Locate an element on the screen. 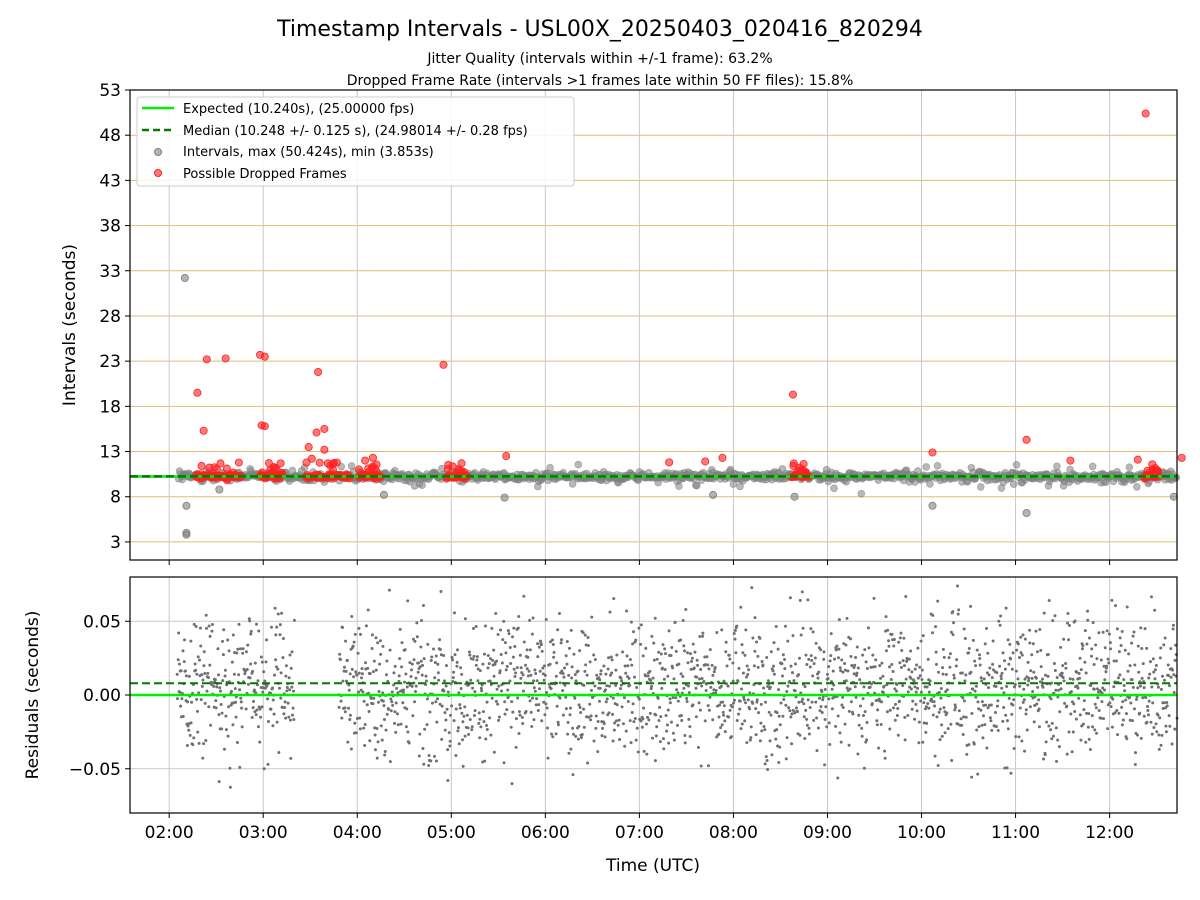 Image resolution: width=1200 pixels, height=900 pixels. legend-intervals-swatch is located at coordinates (158, 152).